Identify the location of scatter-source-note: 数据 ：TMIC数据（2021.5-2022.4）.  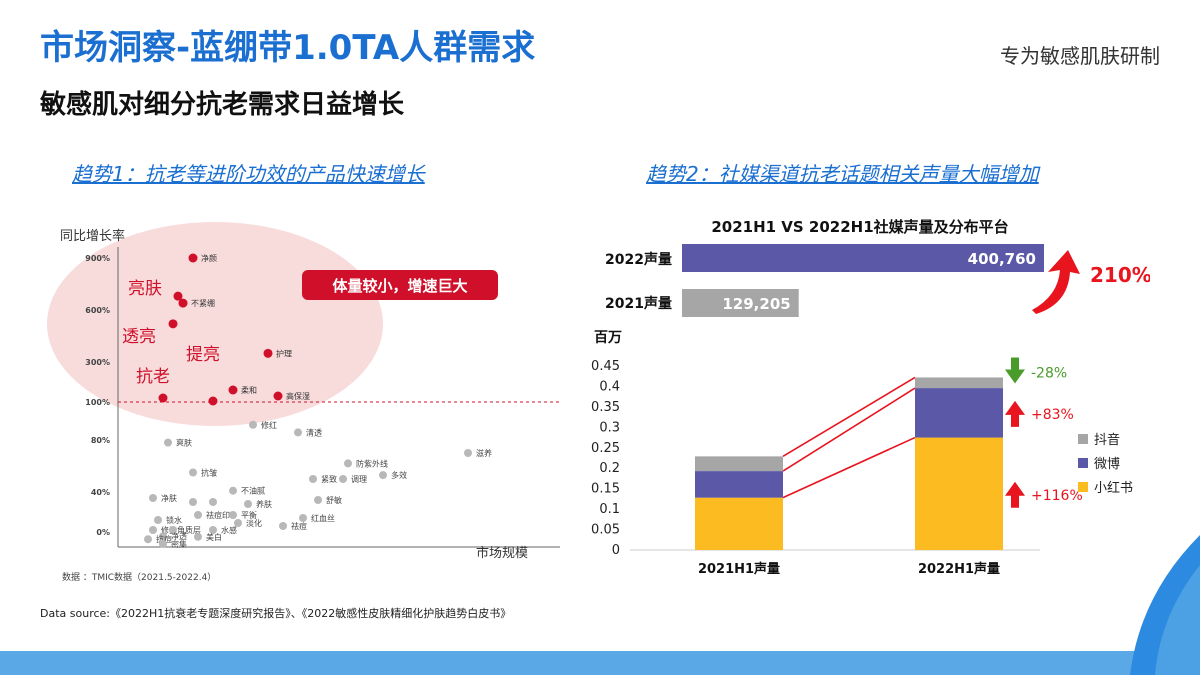
(139, 577).